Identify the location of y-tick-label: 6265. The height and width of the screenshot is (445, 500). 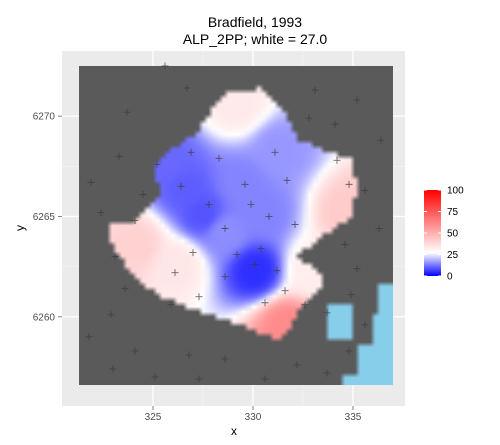
(44, 217).